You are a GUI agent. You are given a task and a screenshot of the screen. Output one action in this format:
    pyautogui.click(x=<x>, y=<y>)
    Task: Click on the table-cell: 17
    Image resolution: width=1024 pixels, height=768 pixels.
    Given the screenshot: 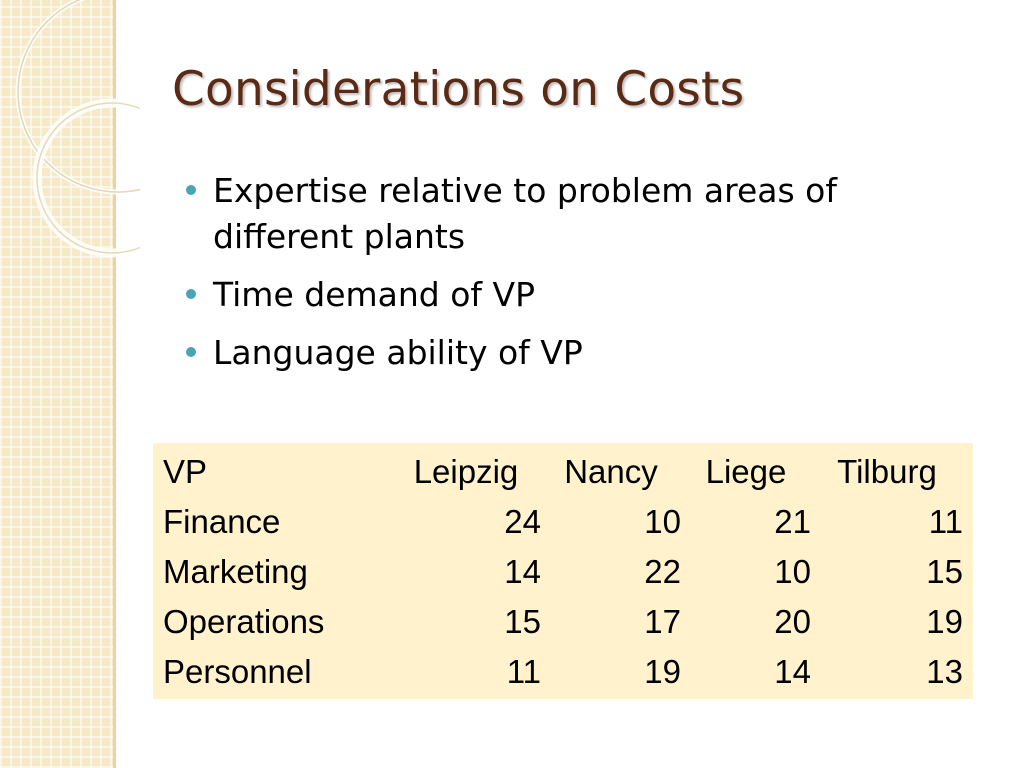 What is the action you would take?
    pyautogui.click(x=662, y=621)
    